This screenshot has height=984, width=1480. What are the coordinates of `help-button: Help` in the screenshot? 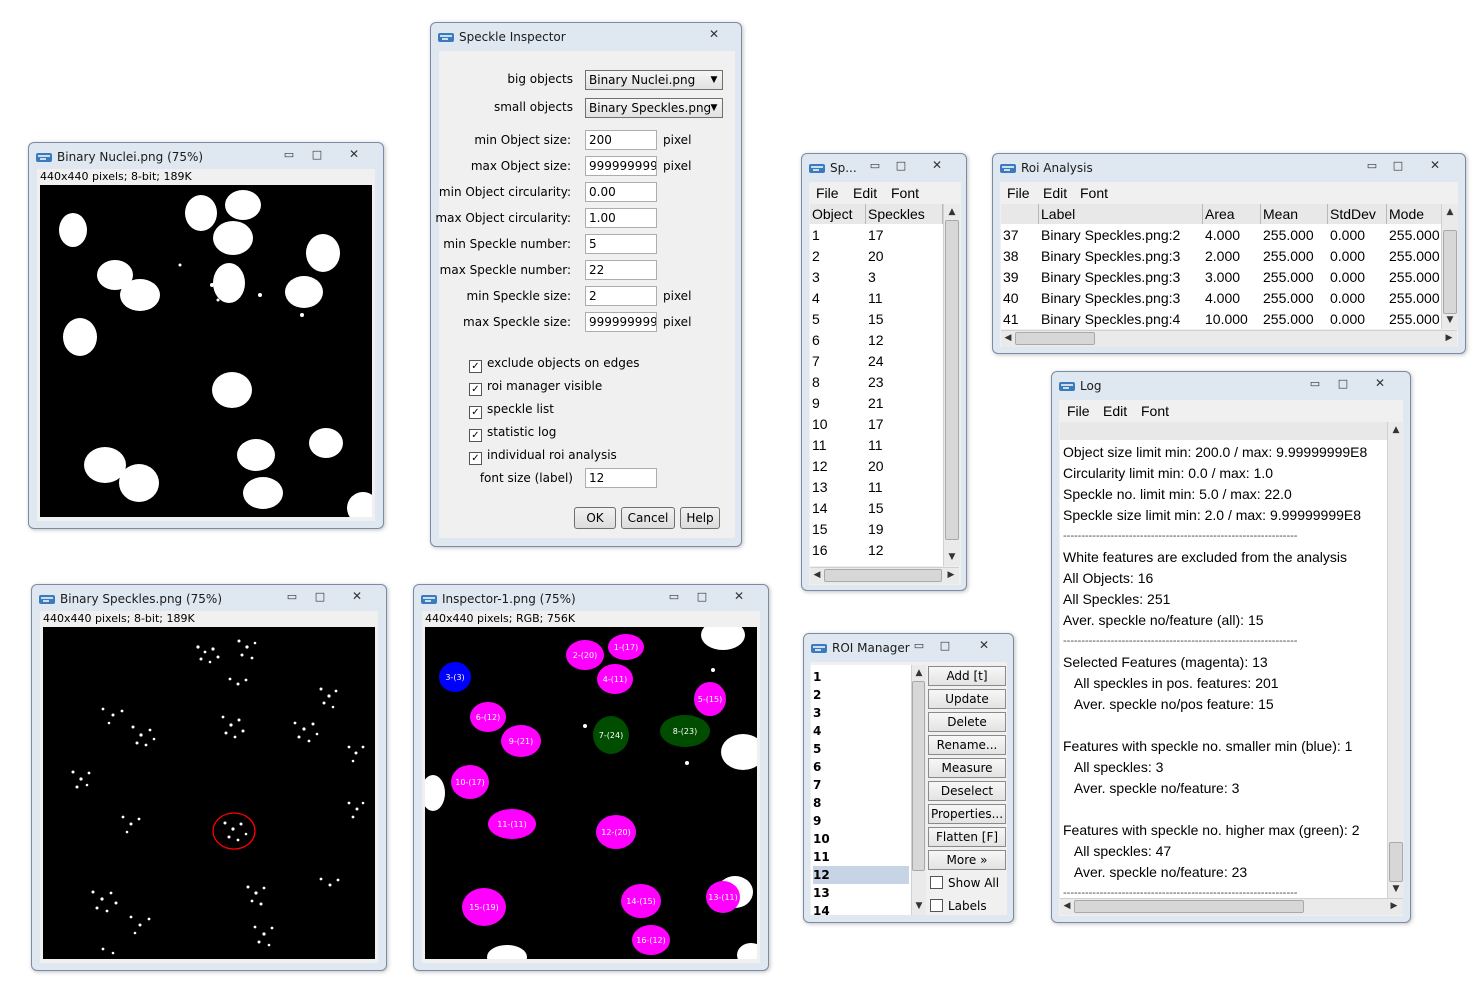 It's located at (700, 518).